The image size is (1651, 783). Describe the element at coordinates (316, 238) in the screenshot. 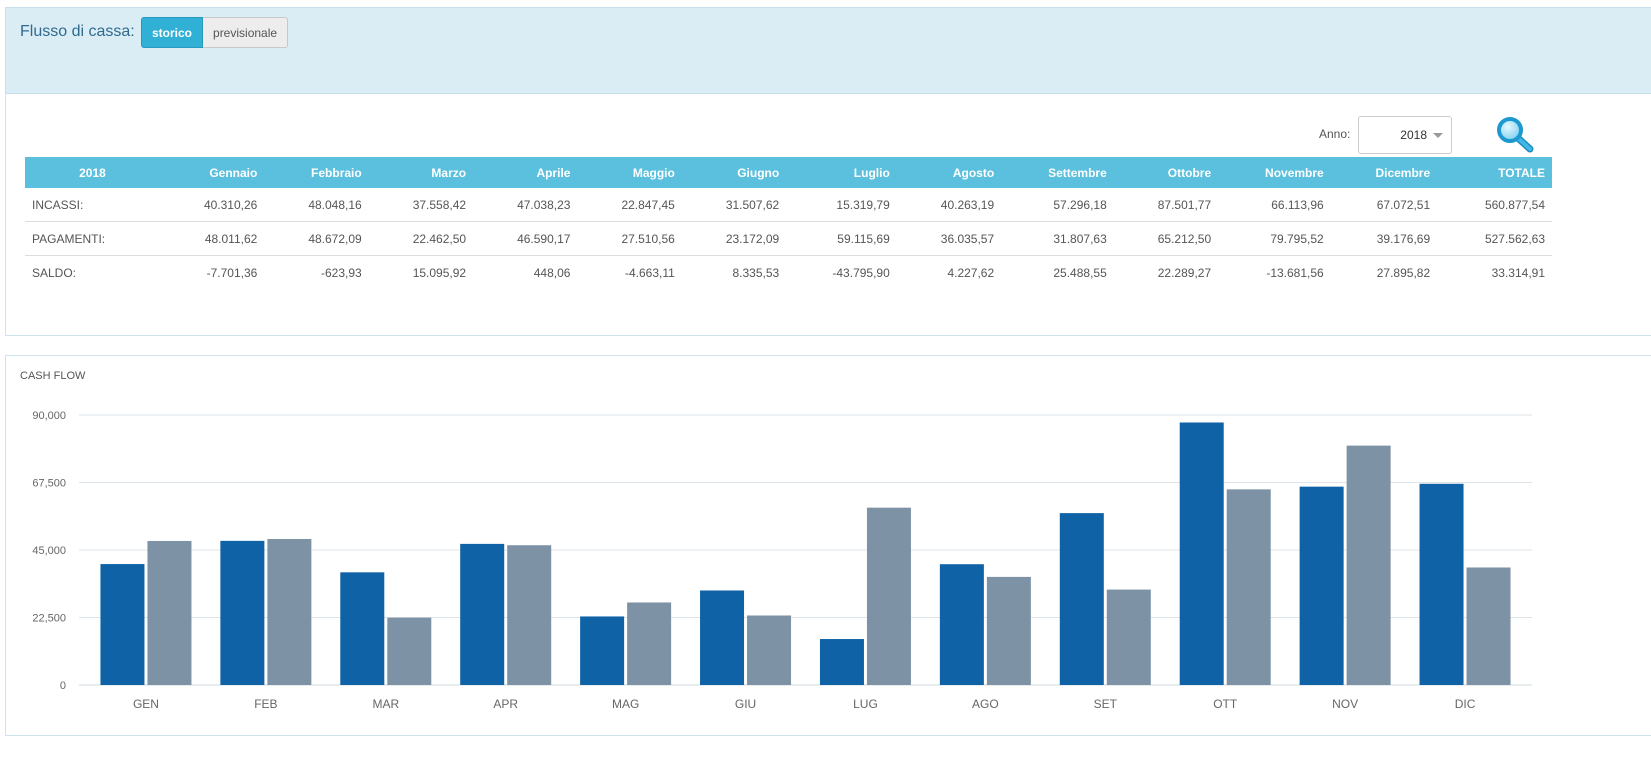

I see `table-cell: 48.672,09` at that location.